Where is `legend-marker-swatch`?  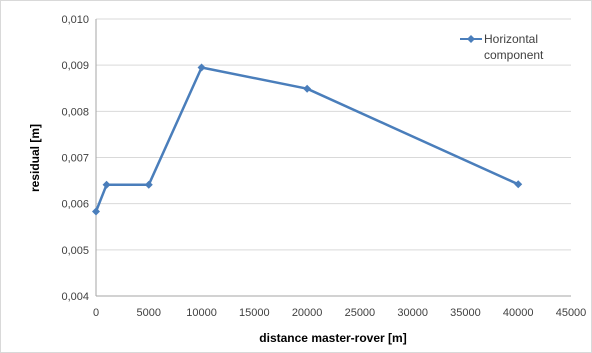 legend-marker-swatch is located at coordinates (471, 39).